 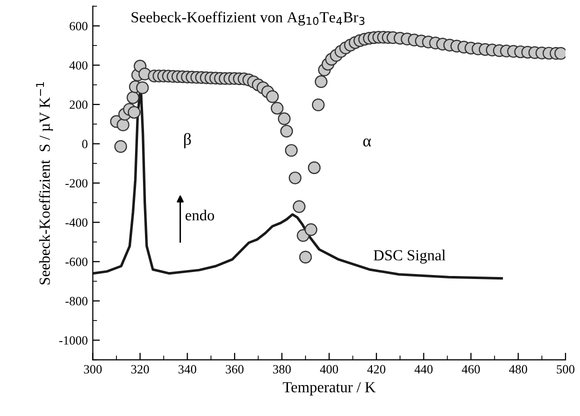 I want to click on x-axis-title: Temperatur / K, so click(x=329, y=389).